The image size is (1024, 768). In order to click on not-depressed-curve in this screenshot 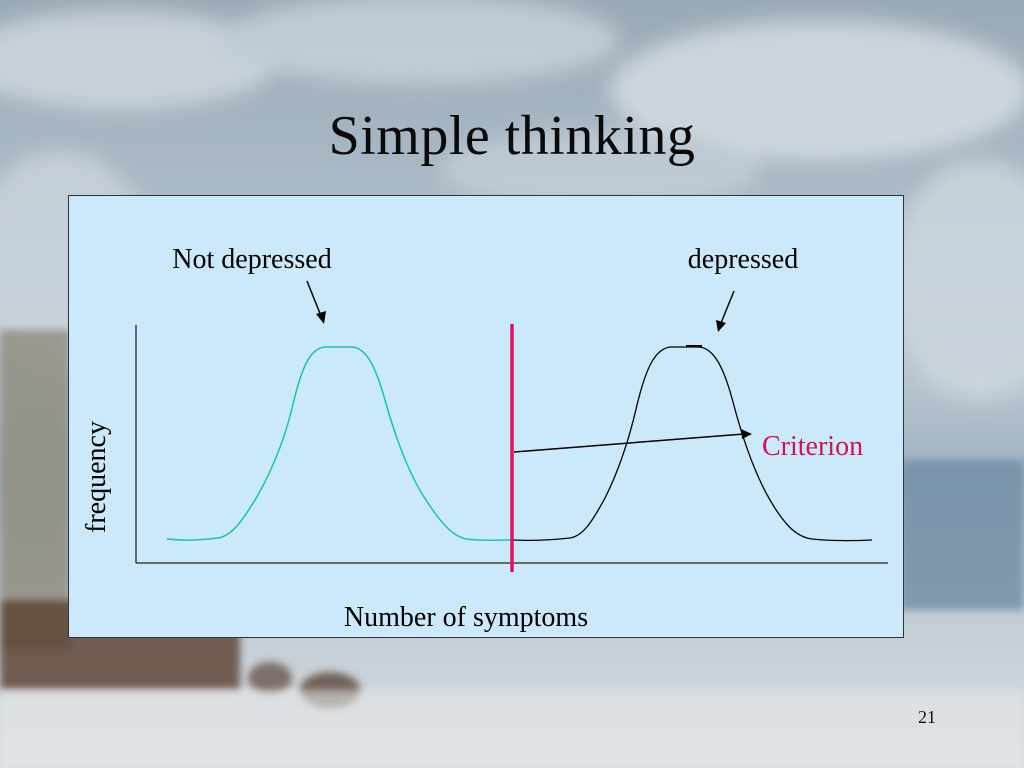, I will do `click(340, 443)`.